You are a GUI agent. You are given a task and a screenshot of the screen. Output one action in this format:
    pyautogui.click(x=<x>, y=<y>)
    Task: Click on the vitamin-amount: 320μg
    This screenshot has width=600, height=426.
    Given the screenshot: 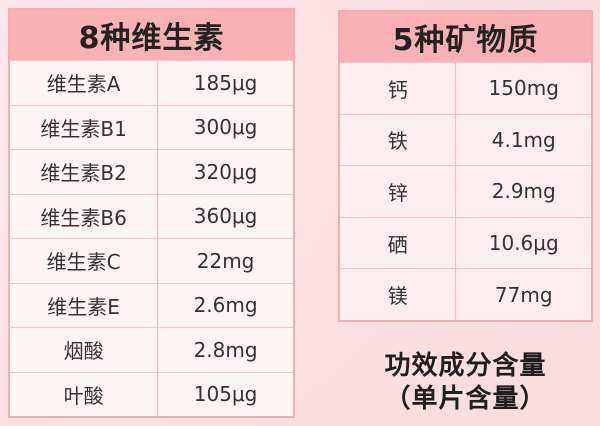 What is the action you would take?
    pyautogui.click(x=225, y=172)
    